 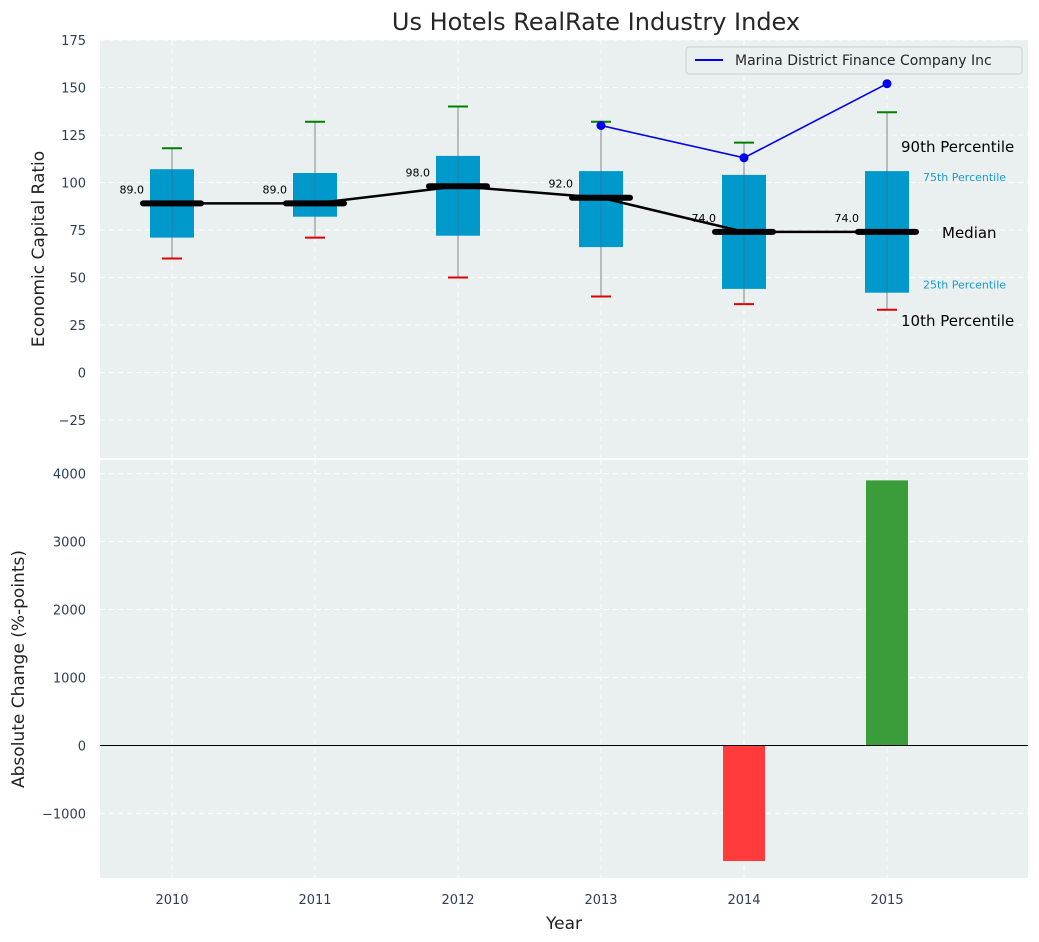 I want to click on x-axis-label: Year, so click(x=563, y=924).